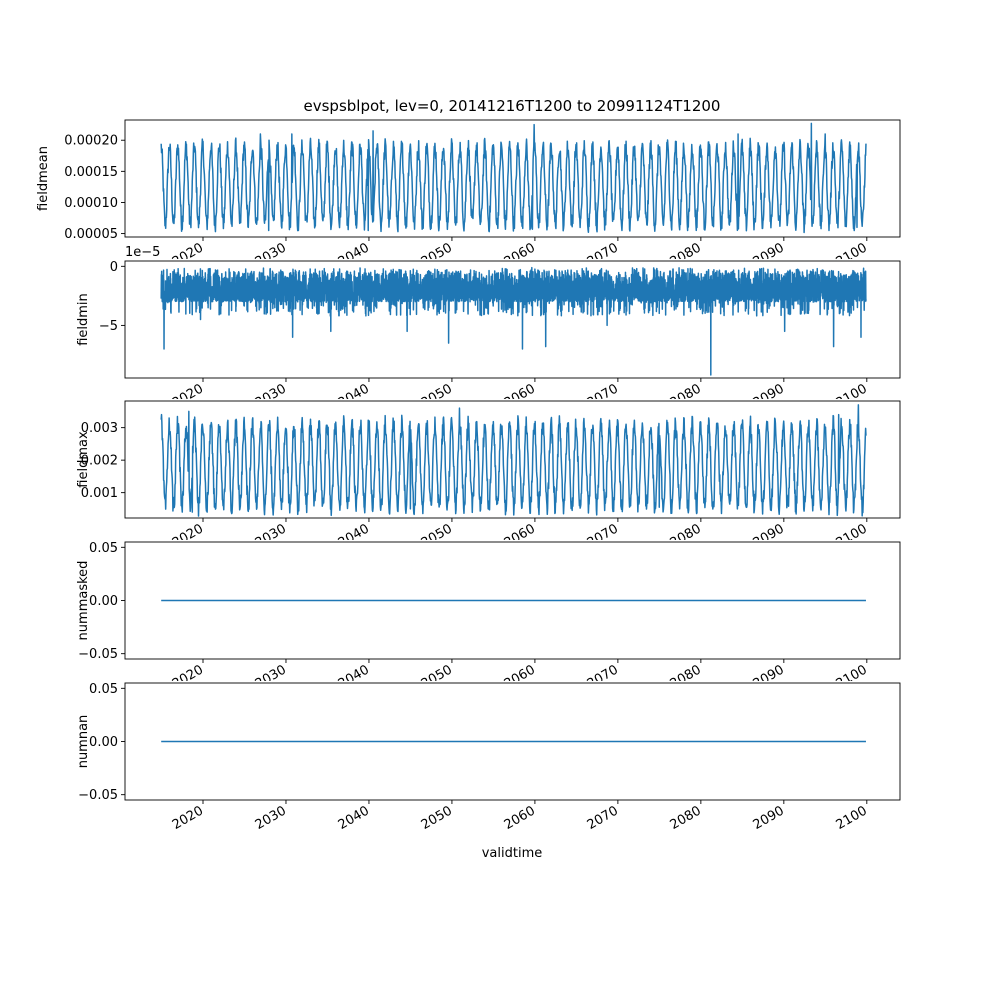 The height and width of the screenshot is (1000, 1000). Describe the element at coordinates (91, 203) in the screenshot. I see `y-tick-label: 0.00010` at that location.